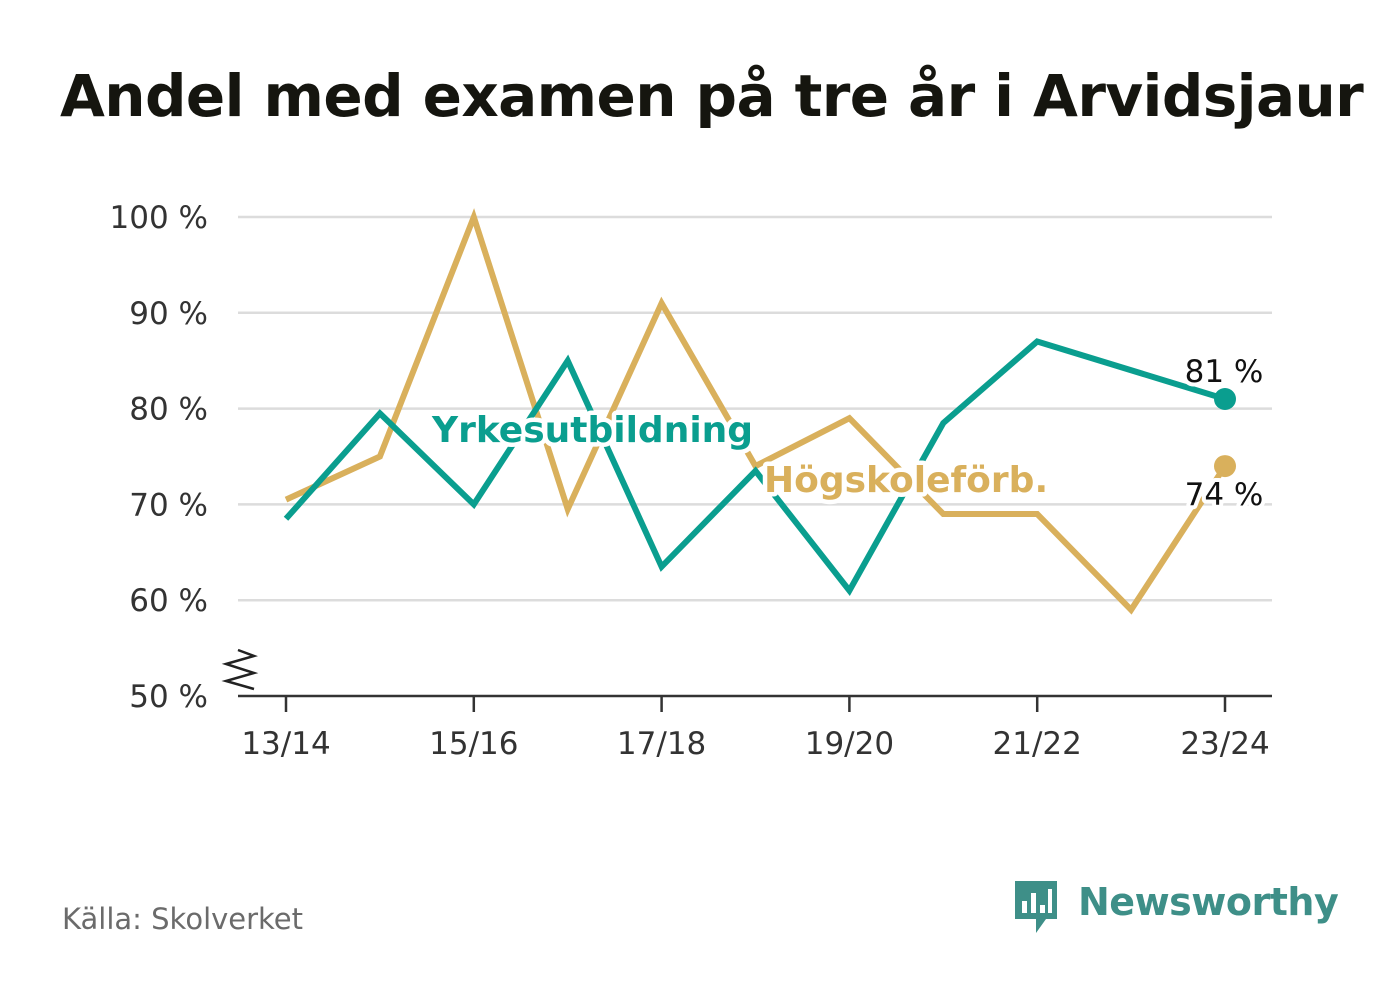 The height and width of the screenshot is (999, 1382). What do you see at coordinates (1224, 372) in the screenshot?
I see `end-value-label: 81 %` at bounding box center [1224, 372].